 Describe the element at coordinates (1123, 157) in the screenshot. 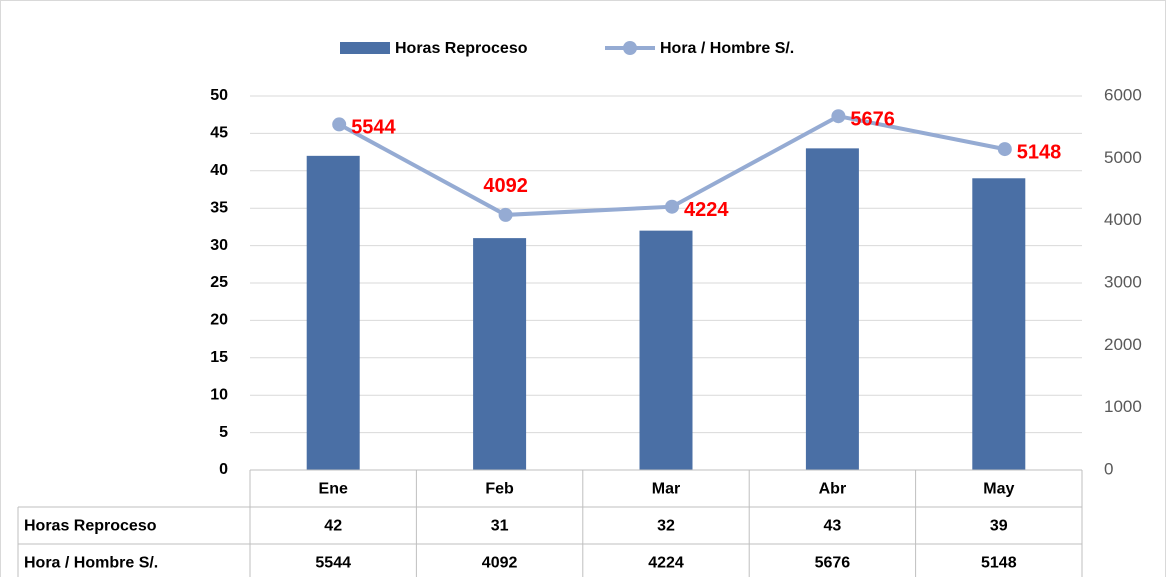

I see `y2-tick-label: 5000` at that location.